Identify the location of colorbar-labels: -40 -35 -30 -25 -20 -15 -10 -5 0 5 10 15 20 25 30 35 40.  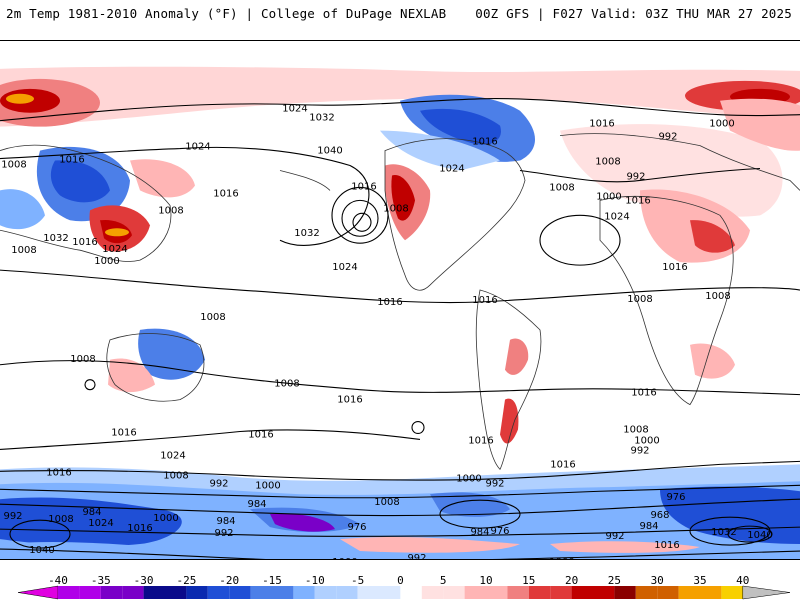
(400, 580).